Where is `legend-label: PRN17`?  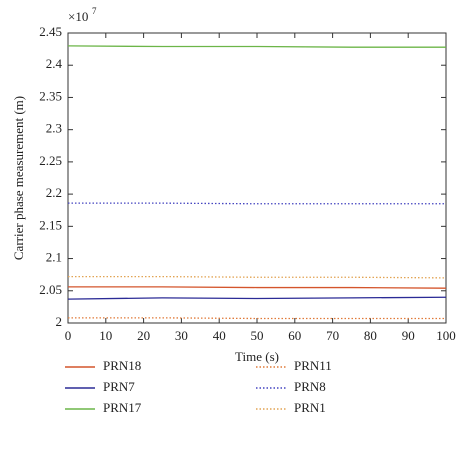
legend-label: PRN17 is located at coordinates (122, 407).